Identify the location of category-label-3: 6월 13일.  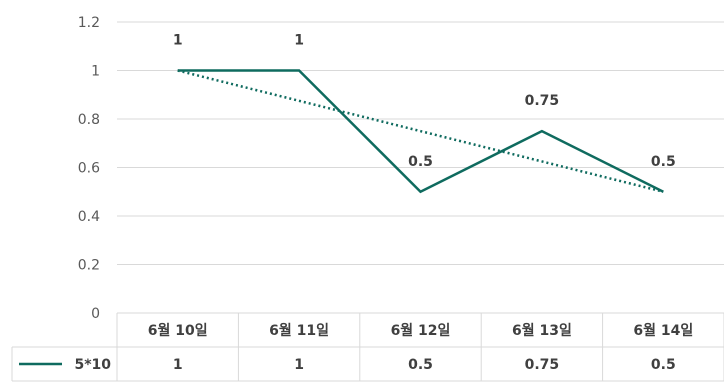
(542, 330).